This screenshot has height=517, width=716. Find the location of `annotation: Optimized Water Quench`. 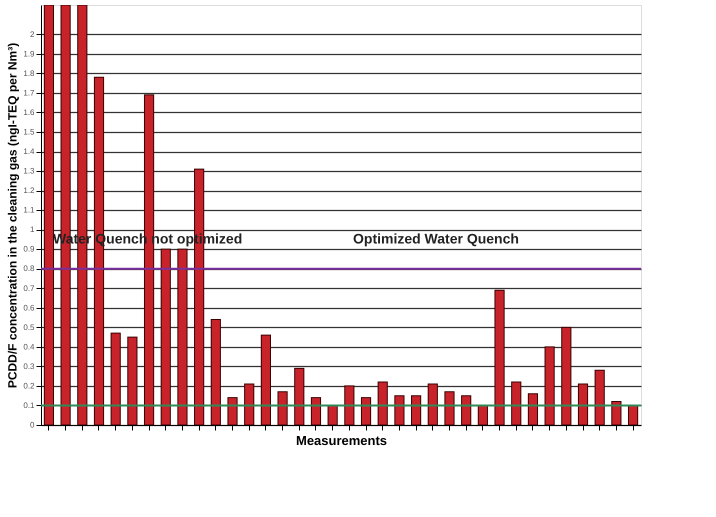

annotation: Optimized Water Quench is located at coordinates (436, 238).